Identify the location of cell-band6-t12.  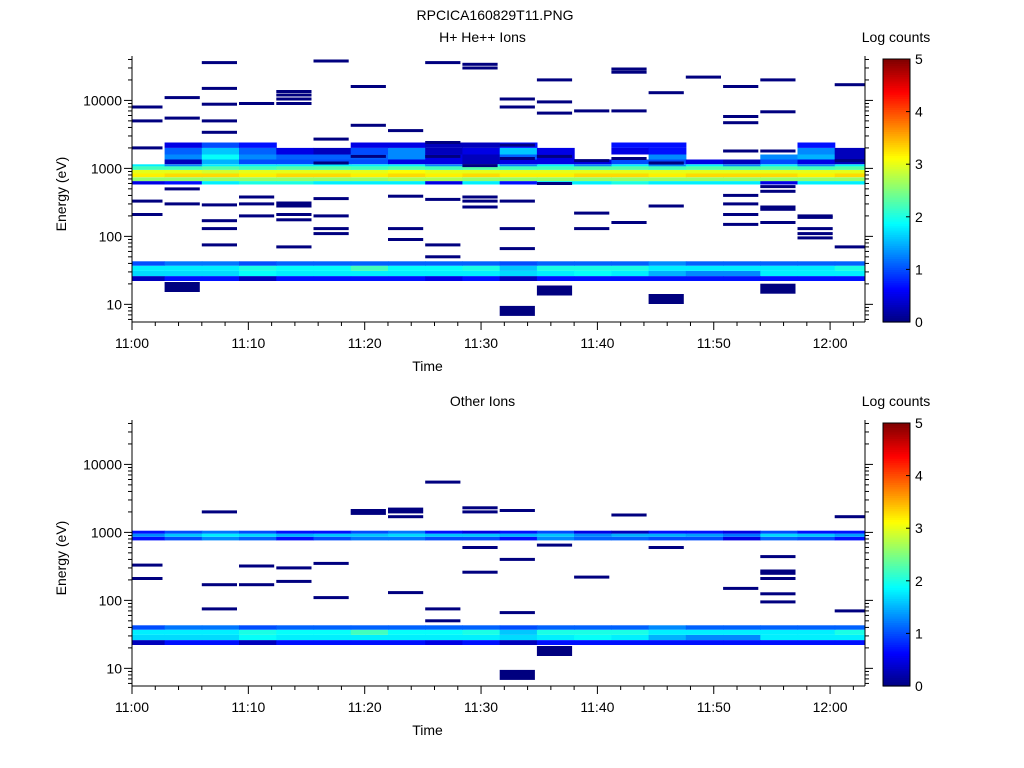
(593, 175).